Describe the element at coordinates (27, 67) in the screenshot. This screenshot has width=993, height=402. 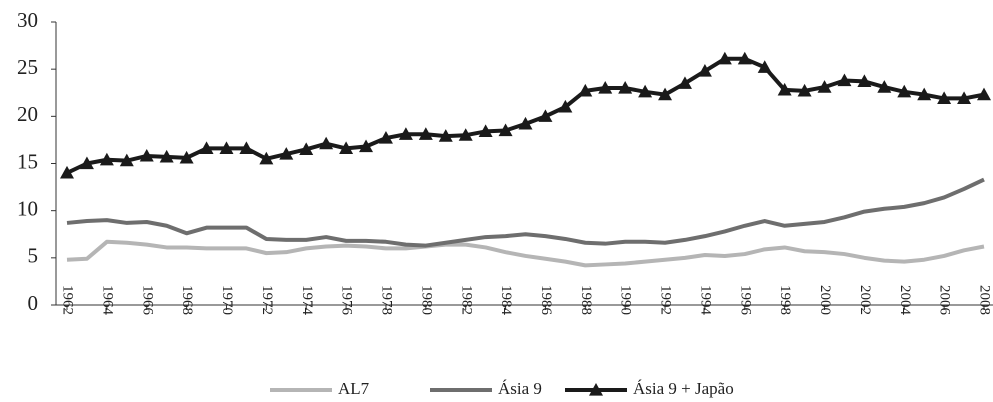
I see `y-tick-label: 25` at that location.